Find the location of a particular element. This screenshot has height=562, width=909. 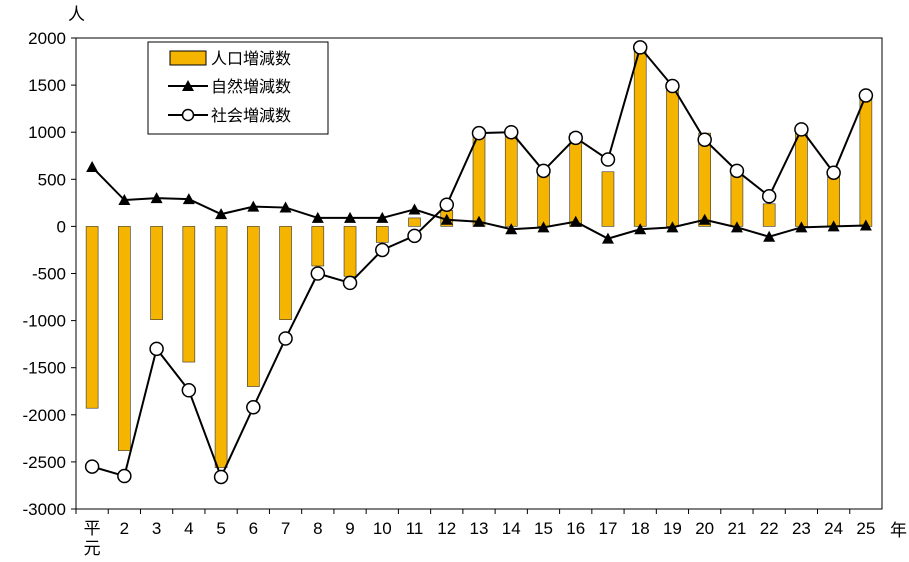

y-tick-label: -2000 is located at coordinates (44, 415).